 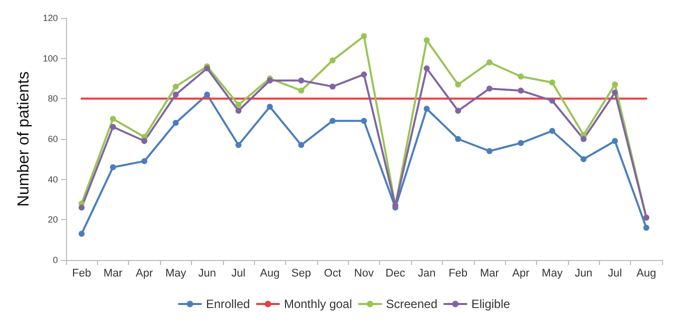 What do you see at coordinates (50, 58) in the screenshot?
I see `y-tick-label: 100` at bounding box center [50, 58].